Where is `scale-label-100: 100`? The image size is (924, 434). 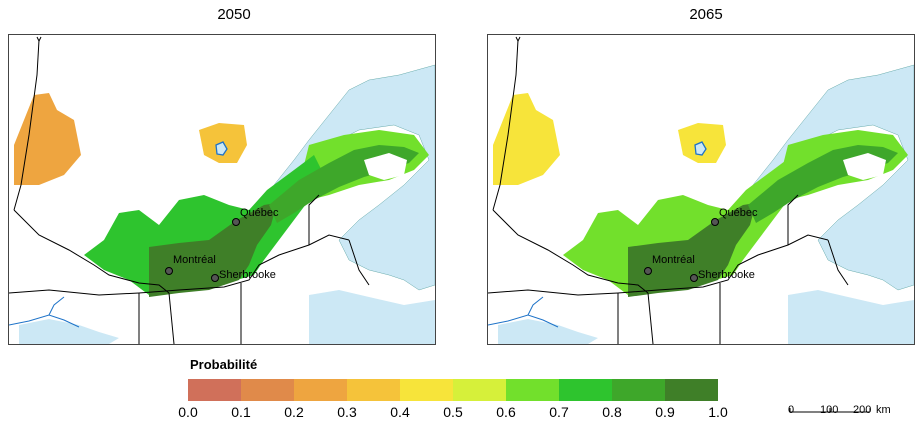 scale-label-100: 100 is located at coordinates (829, 410).